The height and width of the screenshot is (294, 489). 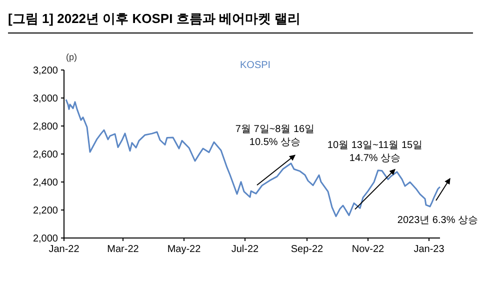 I want to click on y-tick-label: 2,800, so click(x=45, y=127).